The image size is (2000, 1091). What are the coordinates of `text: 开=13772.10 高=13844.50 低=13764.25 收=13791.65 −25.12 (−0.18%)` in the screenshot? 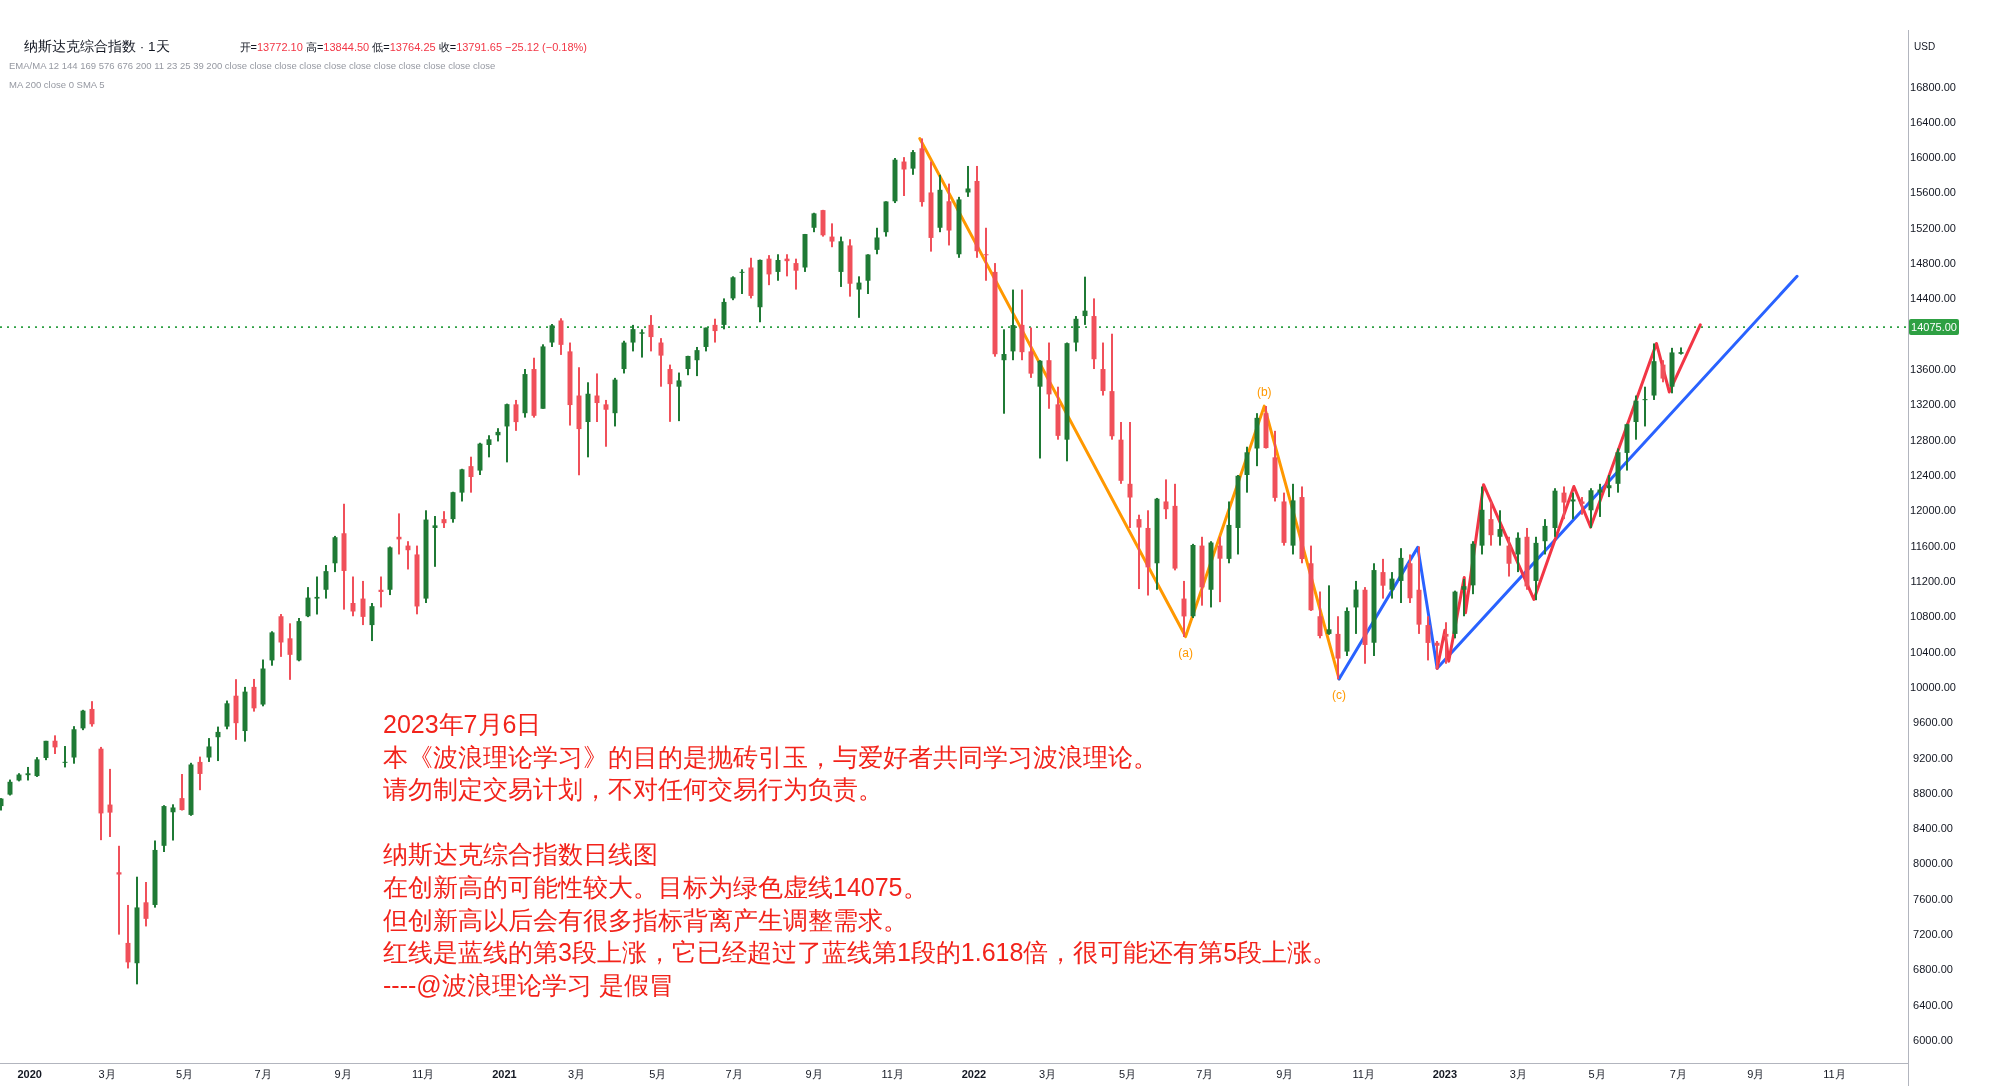 It's located at (413, 47).